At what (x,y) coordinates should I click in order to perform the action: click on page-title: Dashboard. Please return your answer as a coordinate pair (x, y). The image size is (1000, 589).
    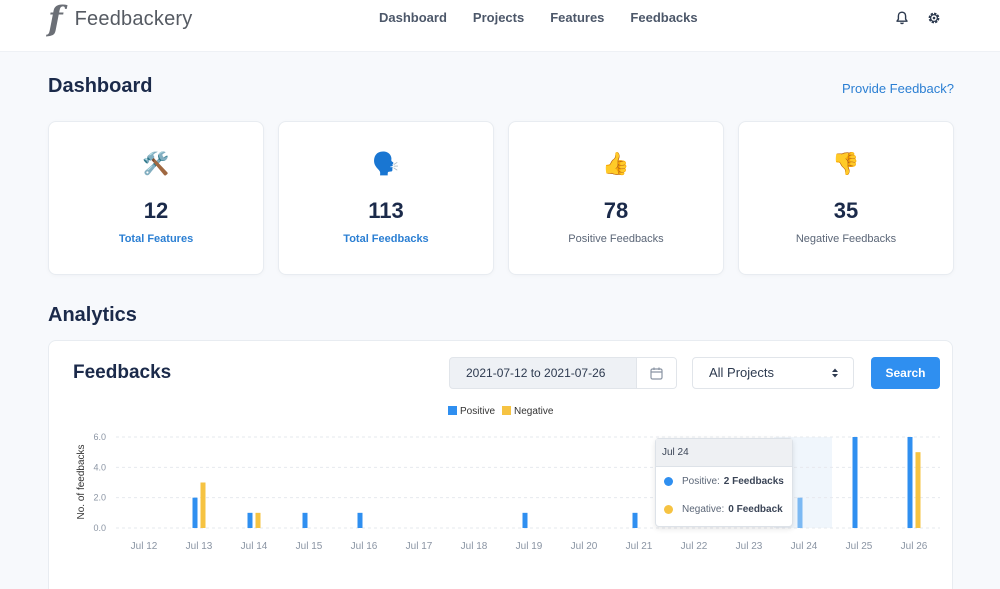
    Looking at the image, I should click on (100, 86).